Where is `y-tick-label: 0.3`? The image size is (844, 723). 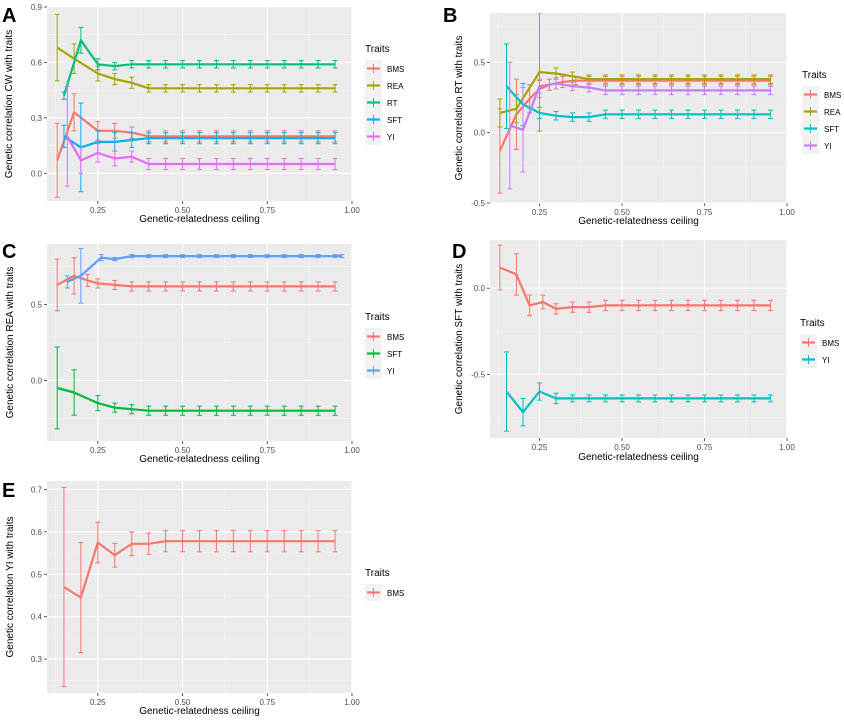 y-tick-label: 0.3 is located at coordinates (37, 118).